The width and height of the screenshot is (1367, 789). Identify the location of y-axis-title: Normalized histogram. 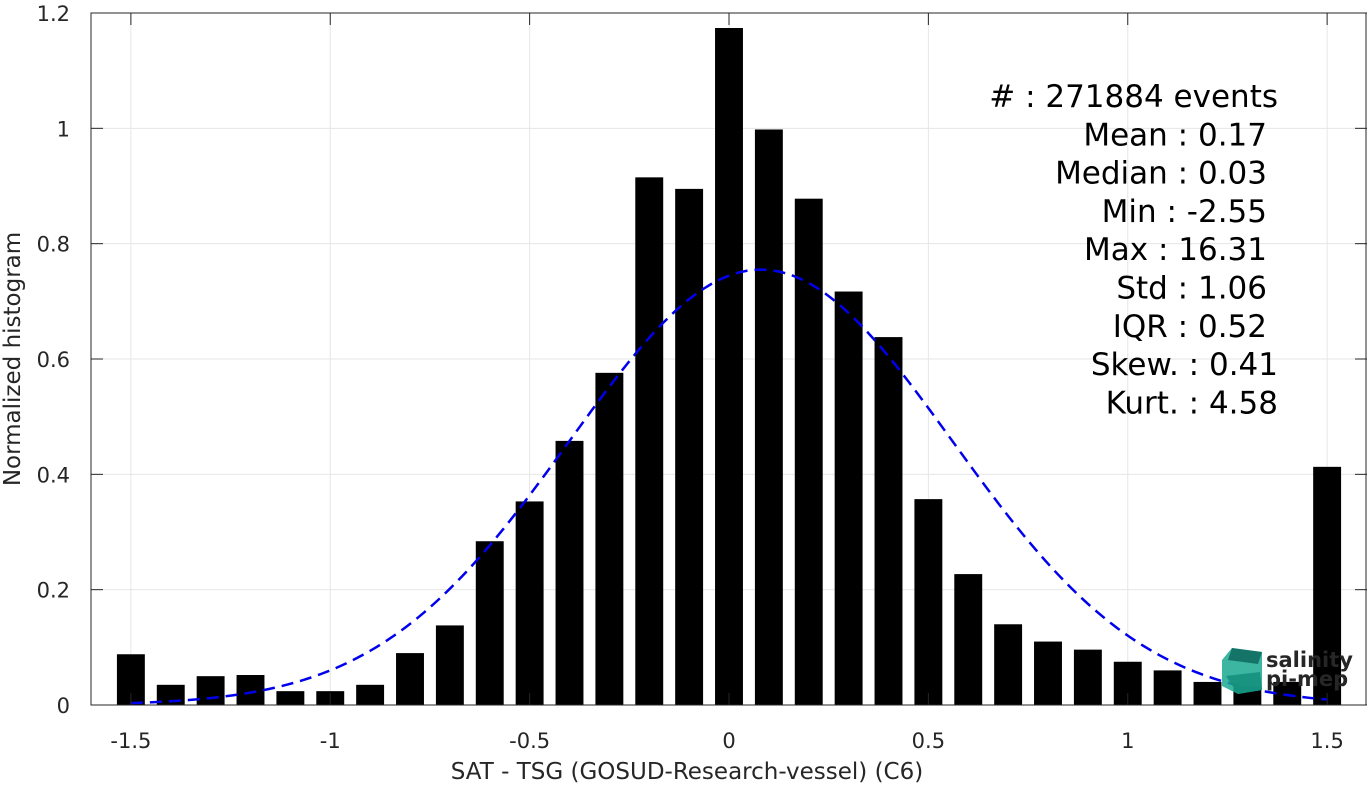
(13, 359).